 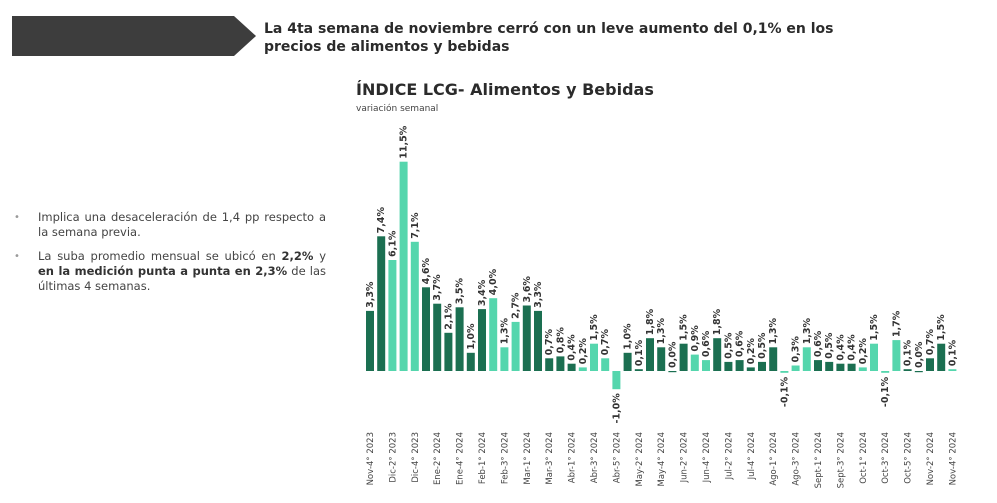 What do you see at coordinates (416, 457) in the screenshot?
I see `x-tick-label: Dic-4° 2023` at bounding box center [416, 457].